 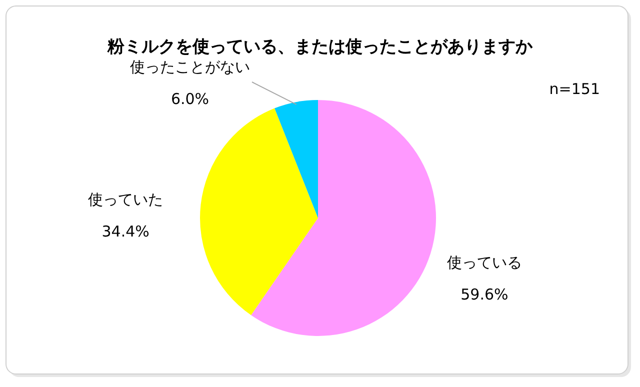 What do you see at coordinates (126, 231) in the screenshot?
I see `data-label: 34.4%` at bounding box center [126, 231].